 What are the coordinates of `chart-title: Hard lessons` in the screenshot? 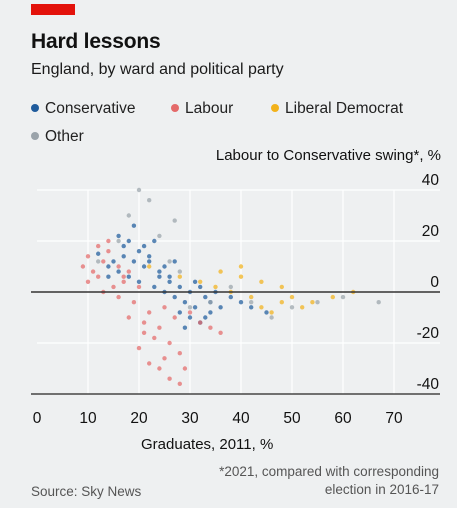 It's located at (96, 41).